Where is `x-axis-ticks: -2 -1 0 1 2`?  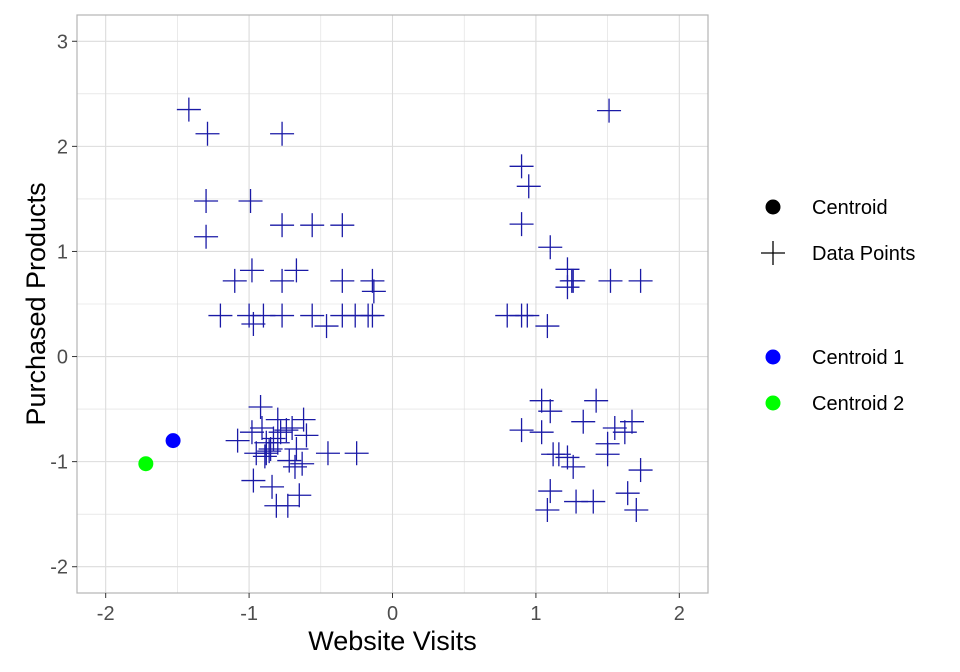 x-axis-ticks: -2 -1 0 1 2 is located at coordinates (391, 609).